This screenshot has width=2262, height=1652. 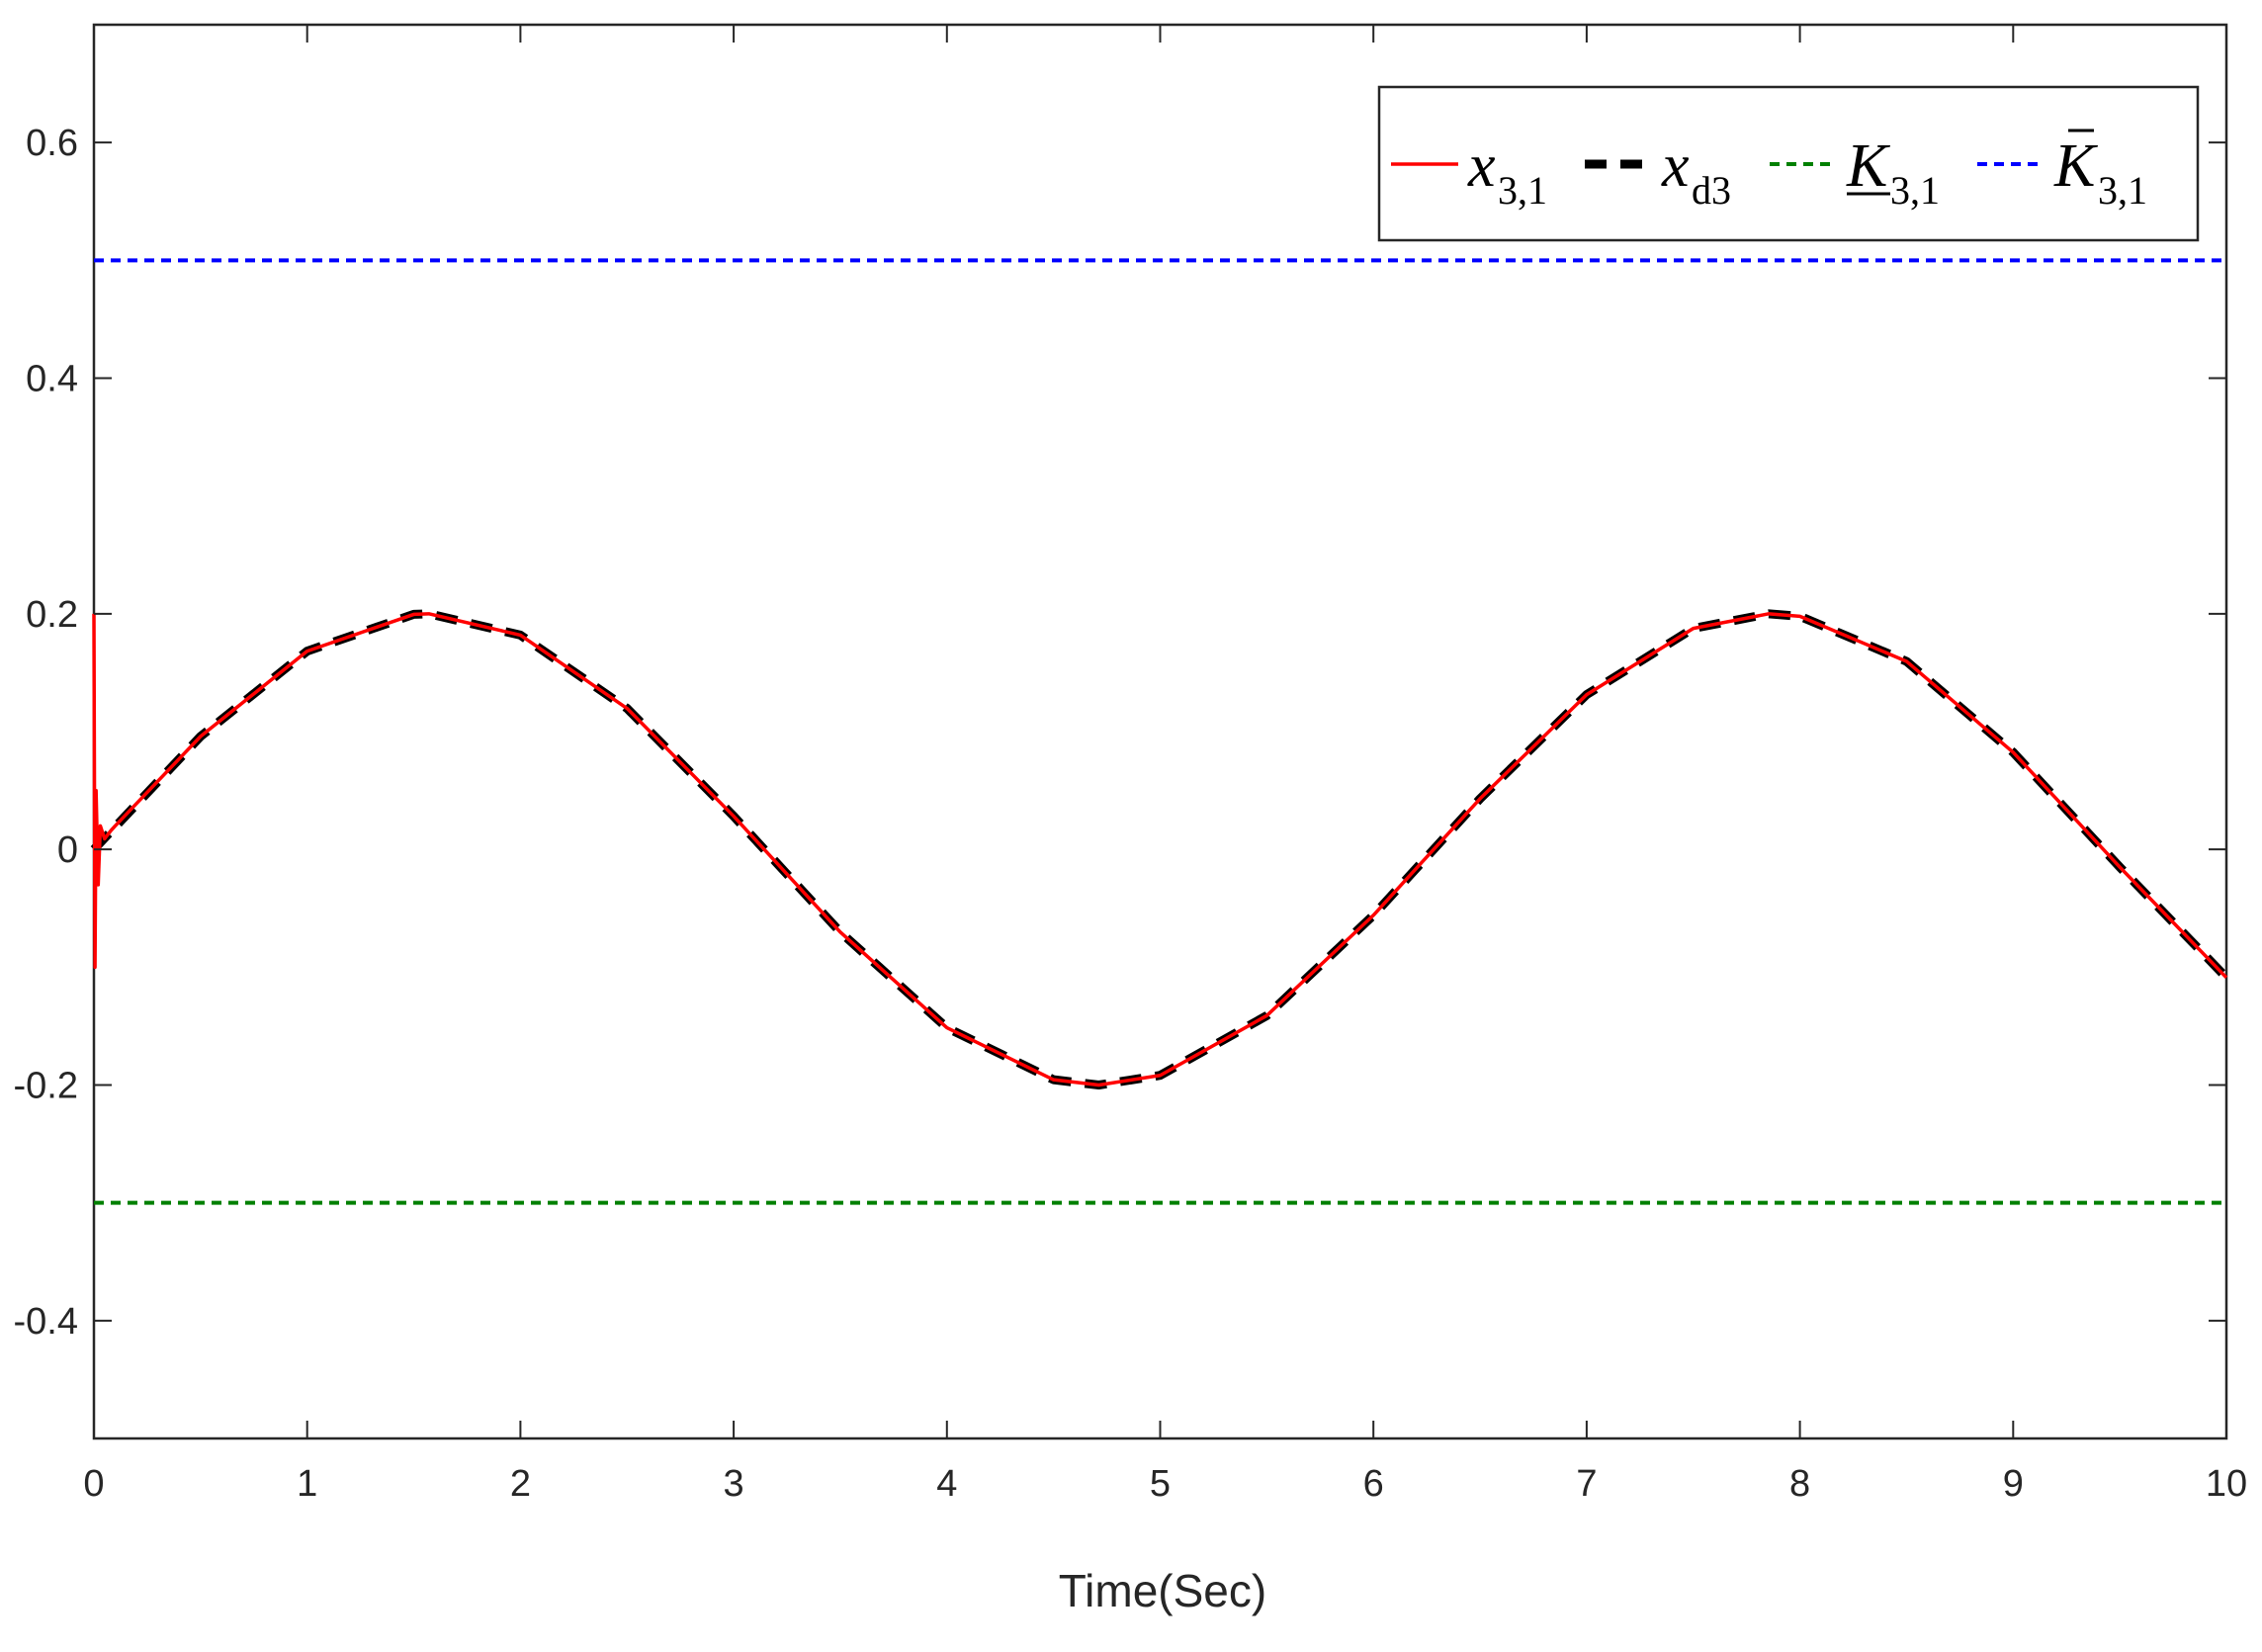 What do you see at coordinates (1800, 1484) in the screenshot?
I see `x-tick-label: 8` at bounding box center [1800, 1484].